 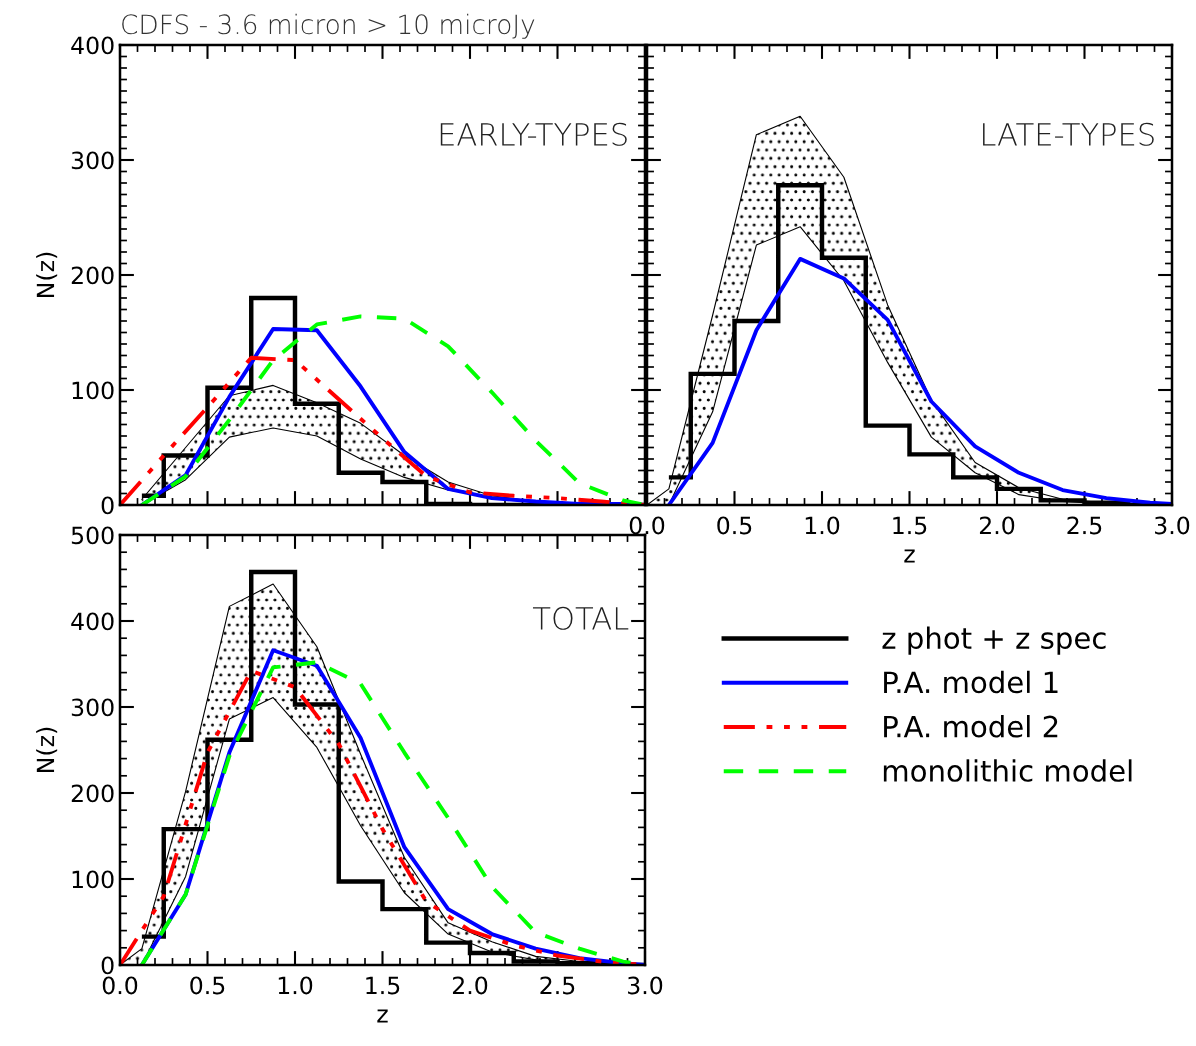 I want to click on y-tick-label: 500, so click(x=92, y=535).